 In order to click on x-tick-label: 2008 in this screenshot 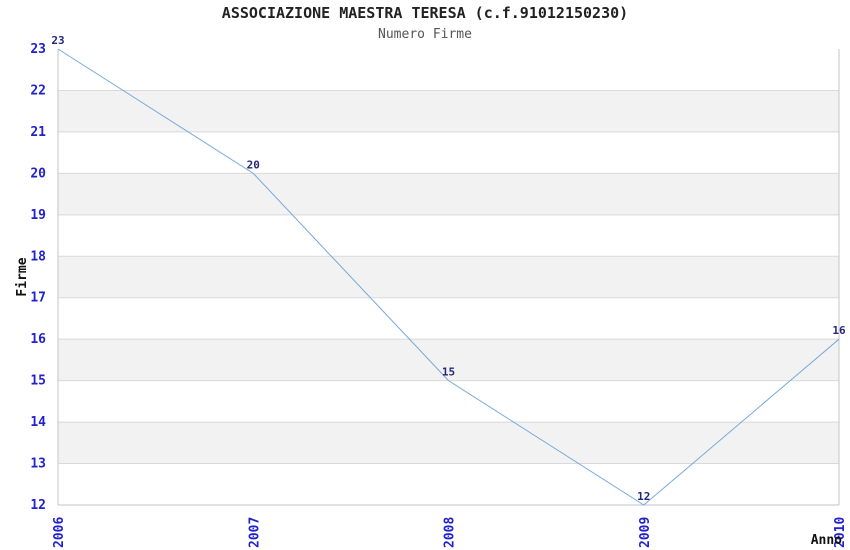, I will do `click(450, 532)`.